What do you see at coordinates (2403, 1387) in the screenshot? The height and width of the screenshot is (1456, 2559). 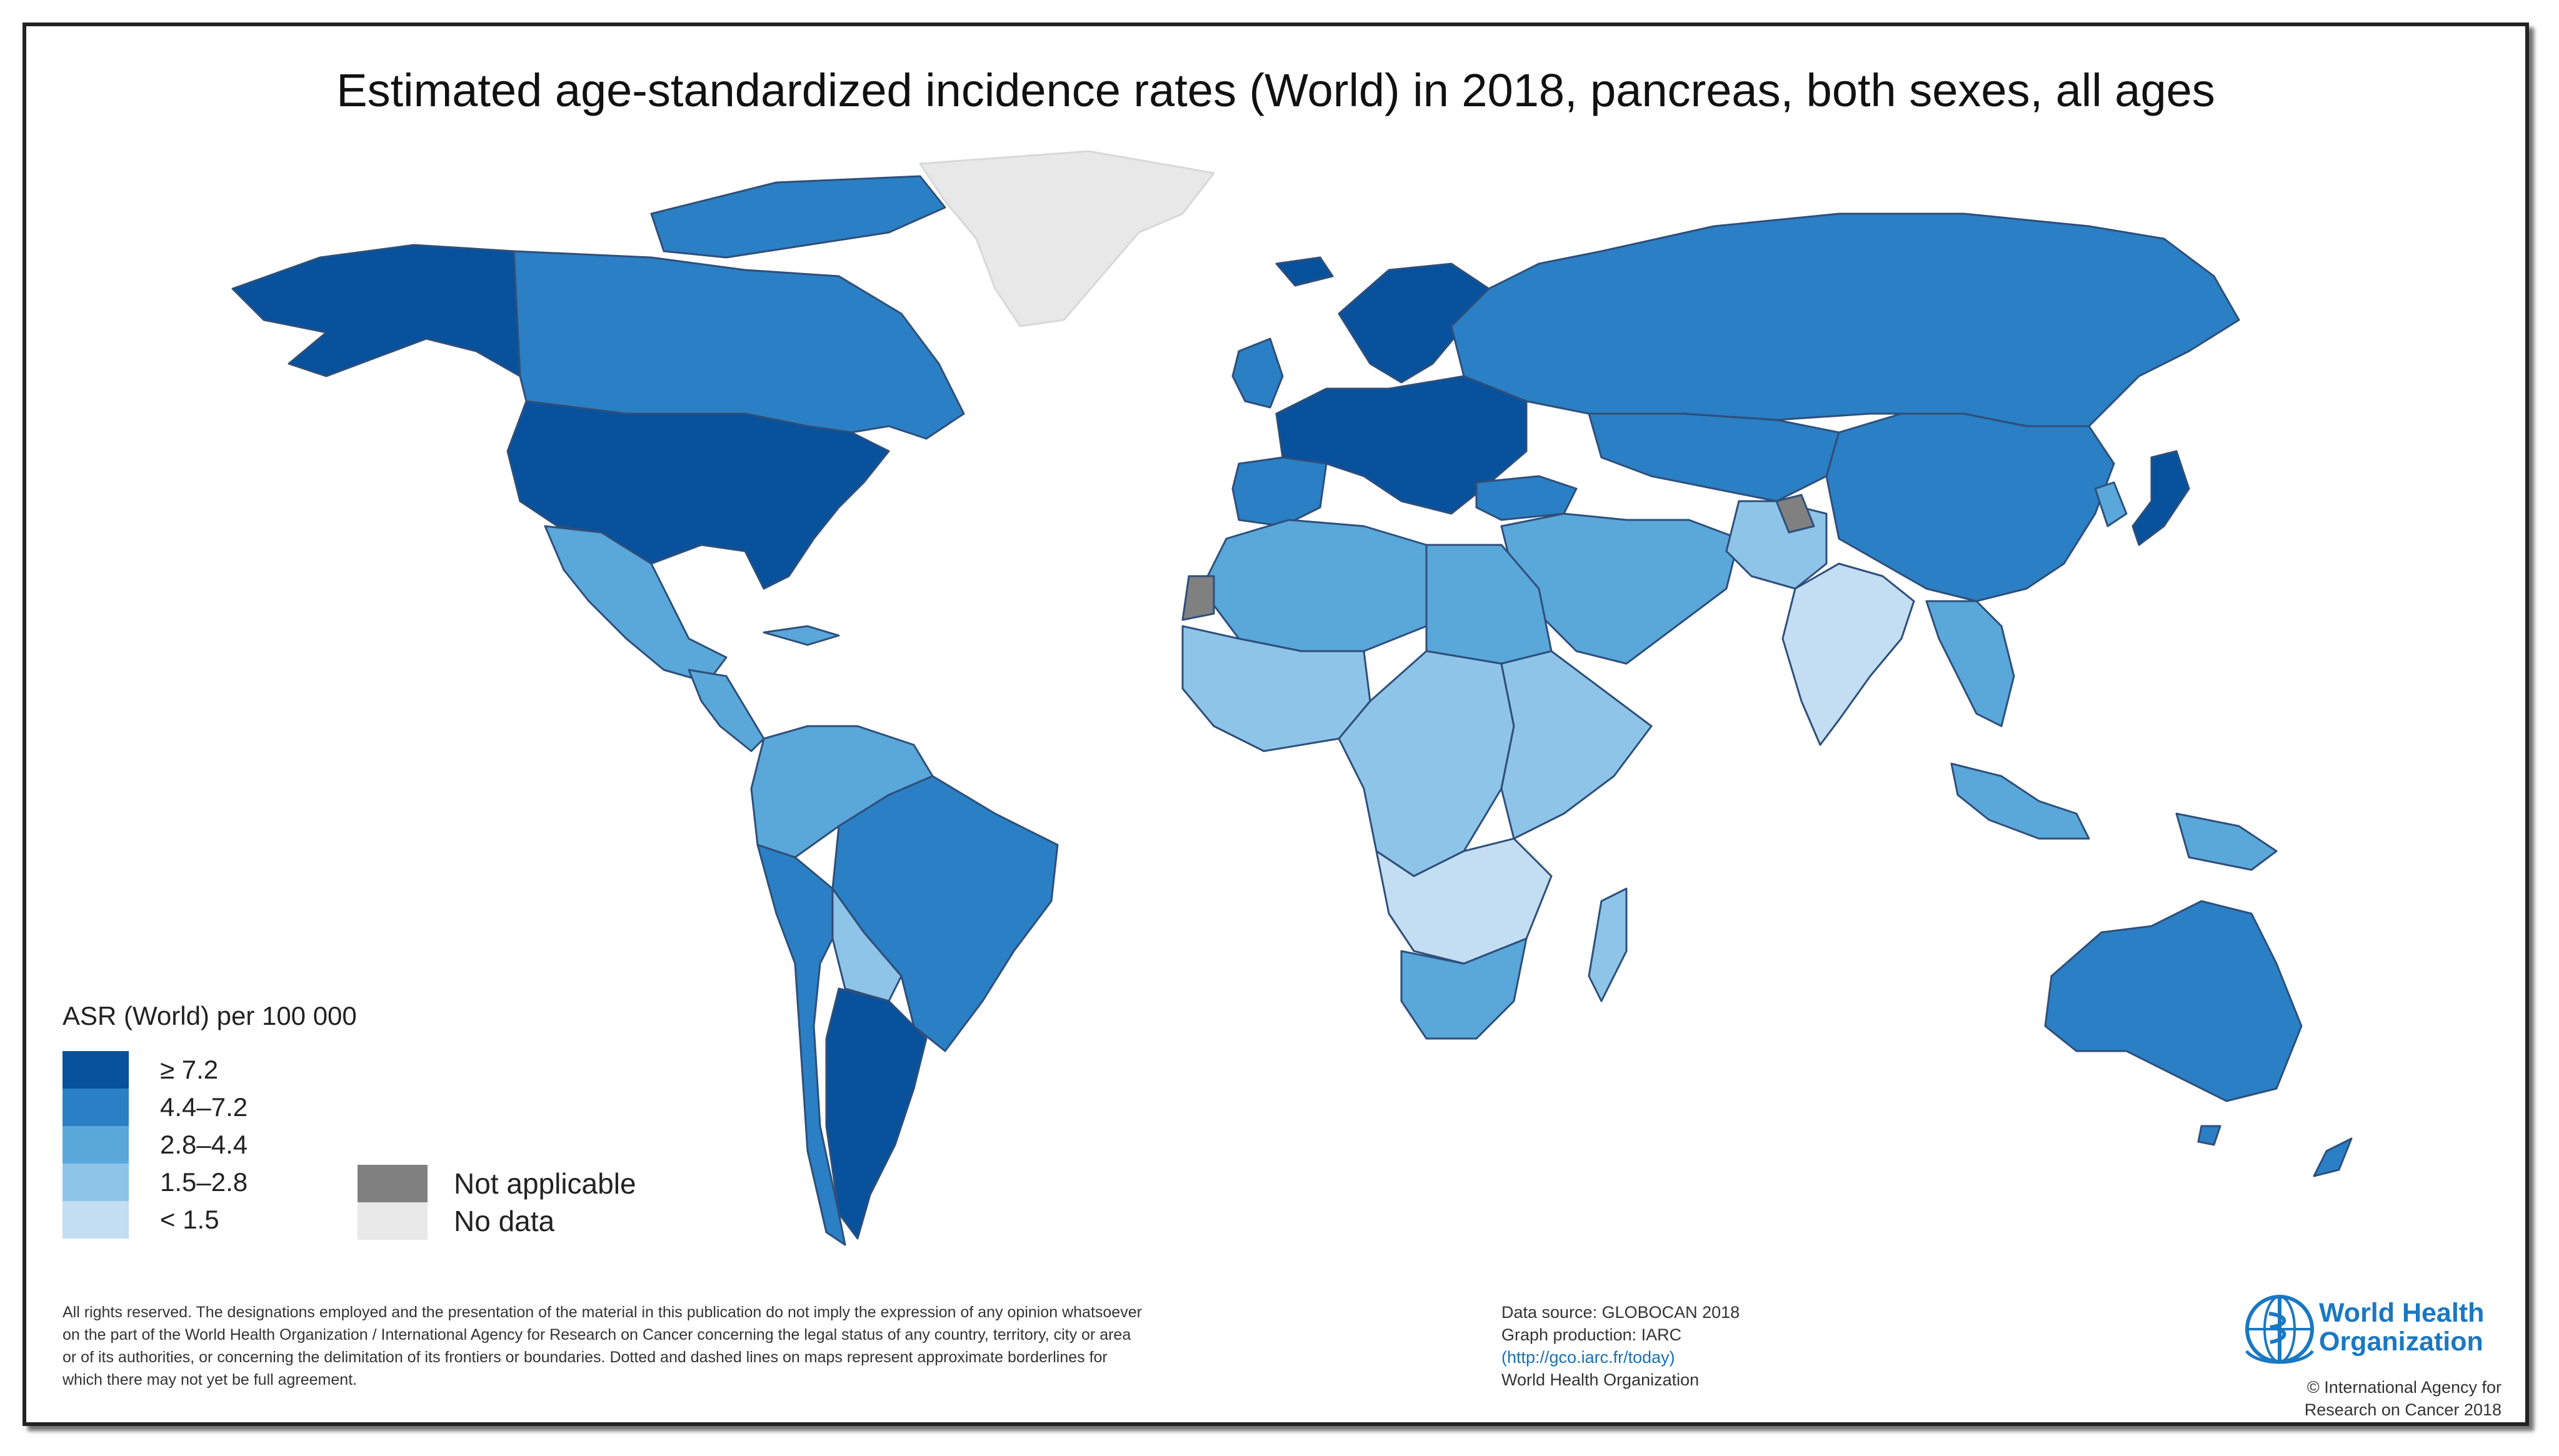 I see `copyright-line: © International Agency for` at bounding box center [2403, 1387].